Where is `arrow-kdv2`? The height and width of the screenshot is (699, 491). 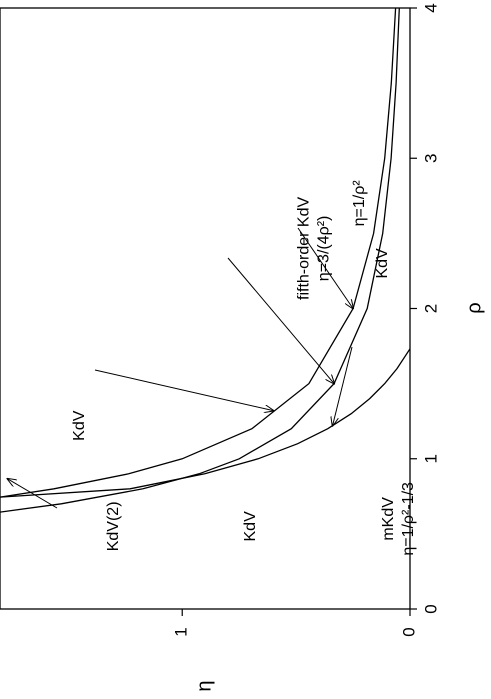
arrow-kdv2 is located at coordinates (33, 494).